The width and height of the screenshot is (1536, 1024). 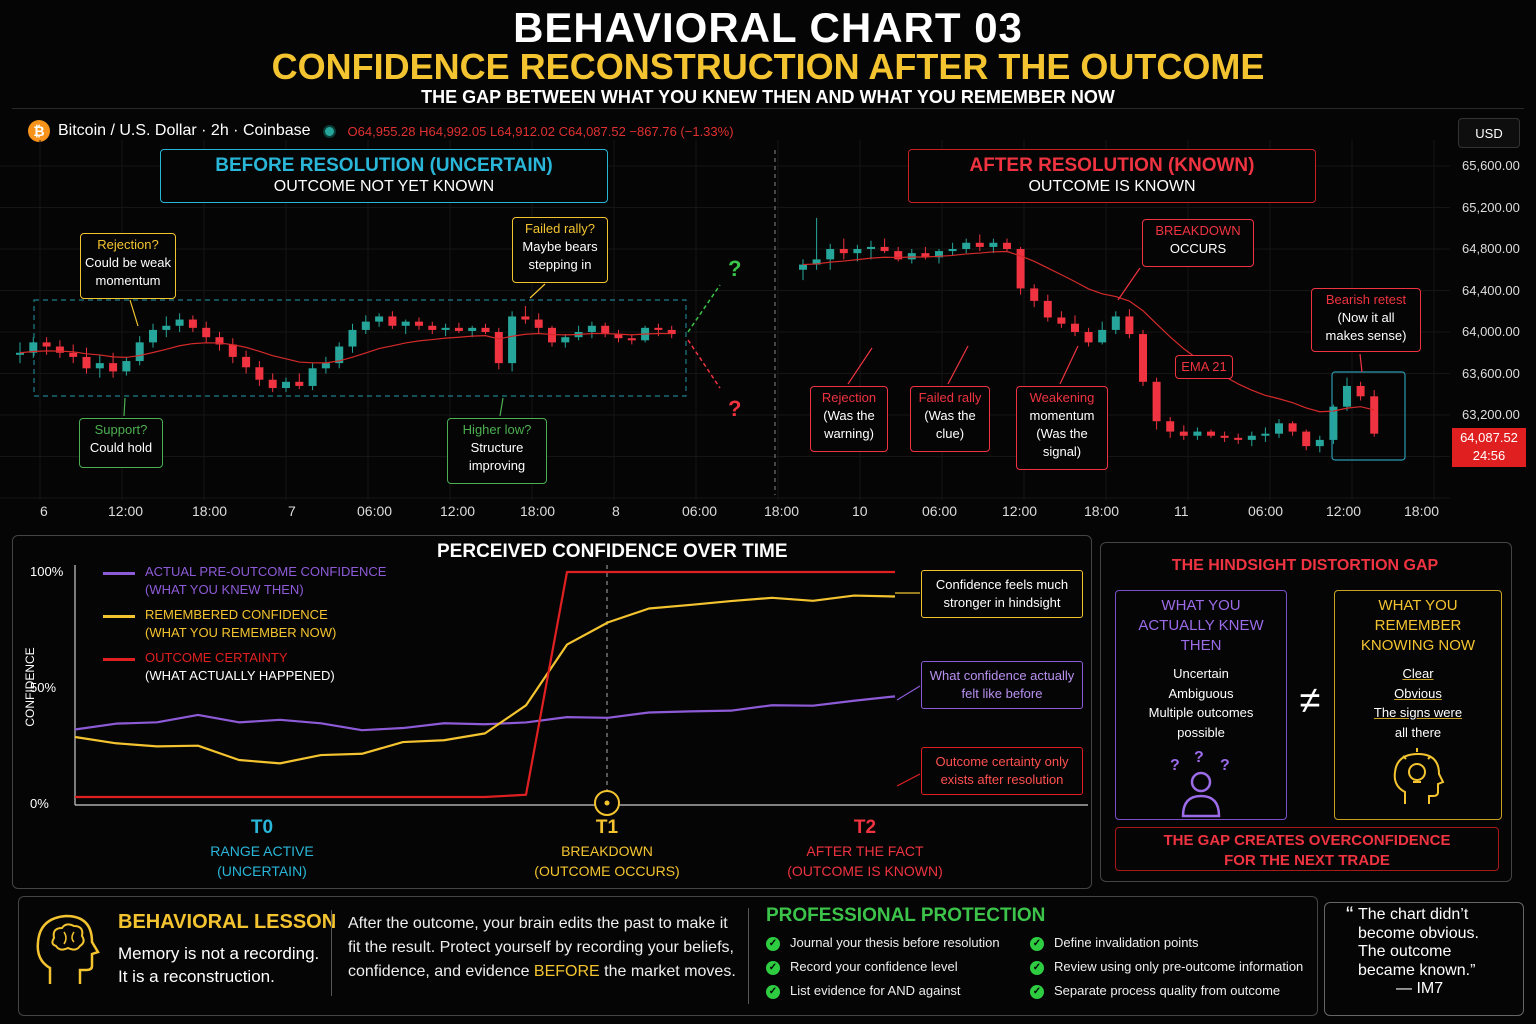 What do you see at coordinates (1166, 943) in the screenshot?
I see `protection-item: ✓ Define invalidation points` at bounding box center [1166, 943].